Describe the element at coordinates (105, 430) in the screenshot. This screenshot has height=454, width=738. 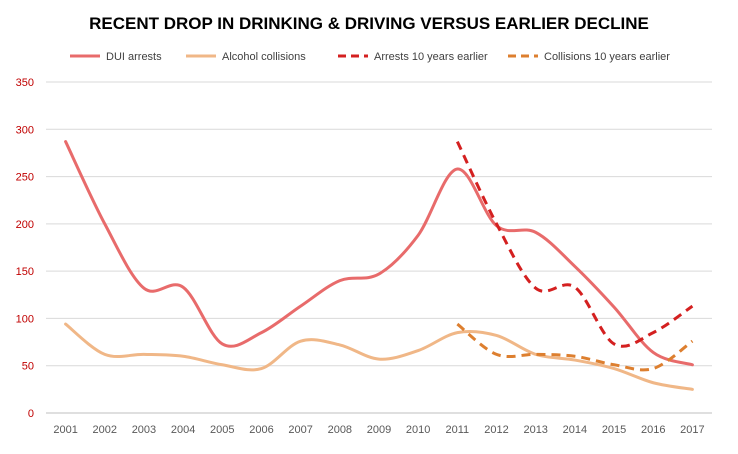
I see `x-tick-label: 2002` at that location.